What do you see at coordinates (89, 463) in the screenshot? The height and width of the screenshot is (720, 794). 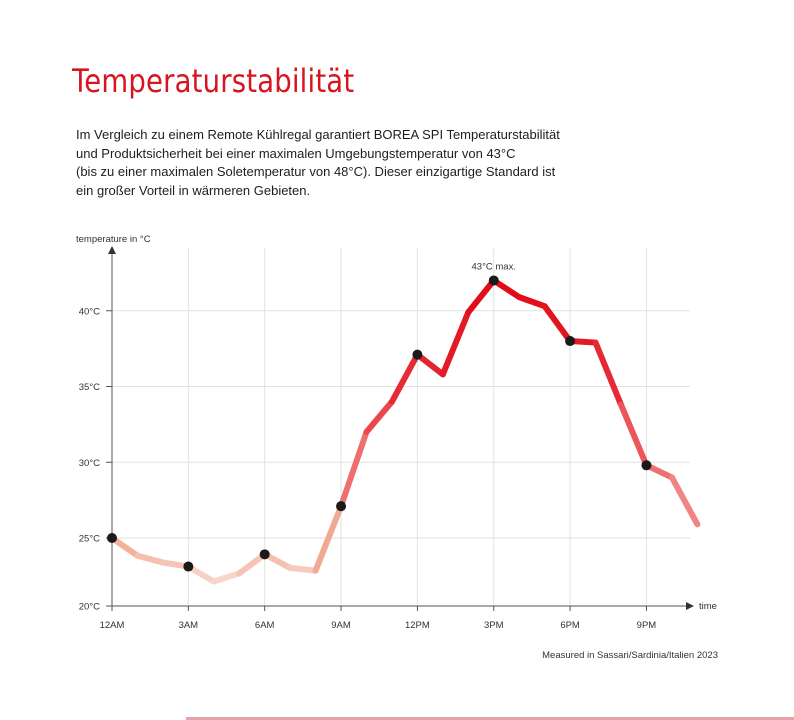 I see `y-tick-label: 30°C` at bounding box center [89, 463].